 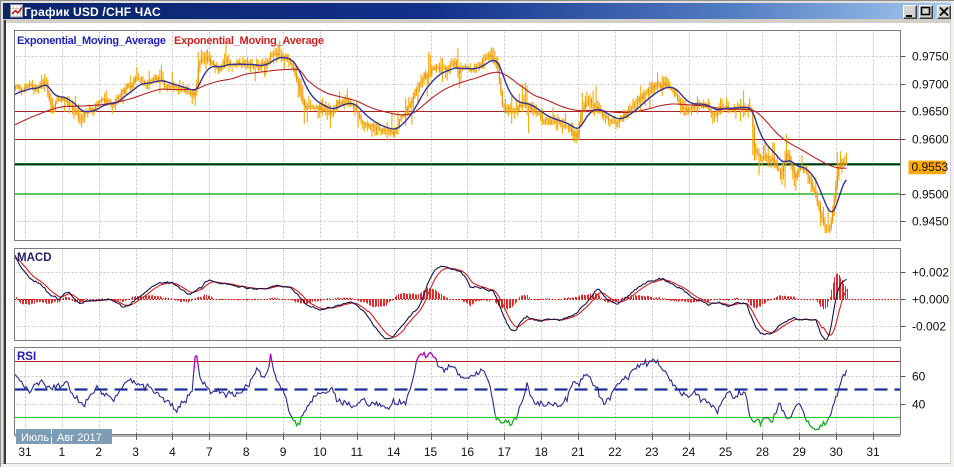 I want to click on svg-text: MACD, so click(x=34, y=258).